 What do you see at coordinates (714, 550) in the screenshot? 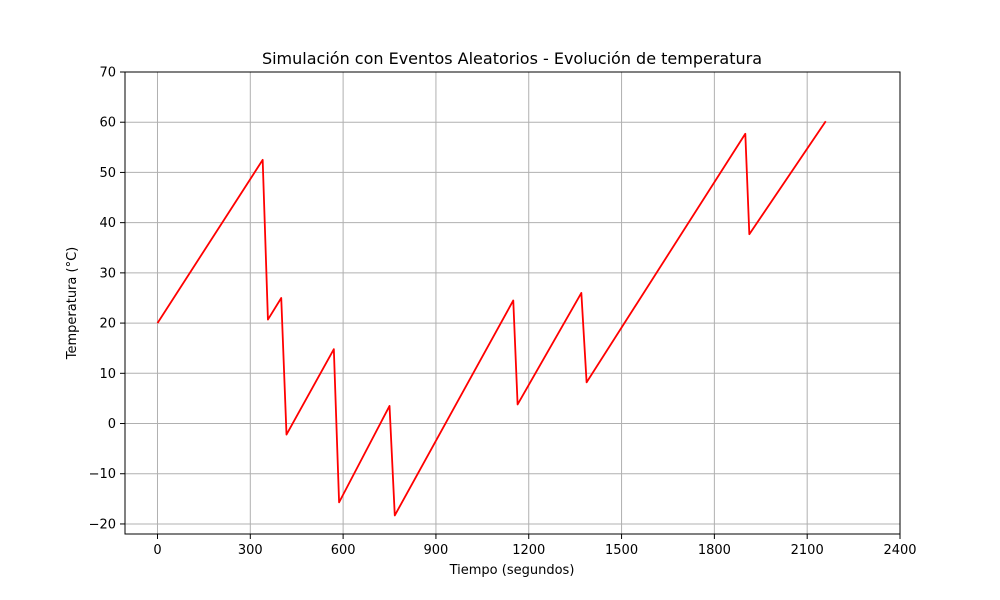
I see `x-tick-label: 1800` at bounding box center [714, 550].